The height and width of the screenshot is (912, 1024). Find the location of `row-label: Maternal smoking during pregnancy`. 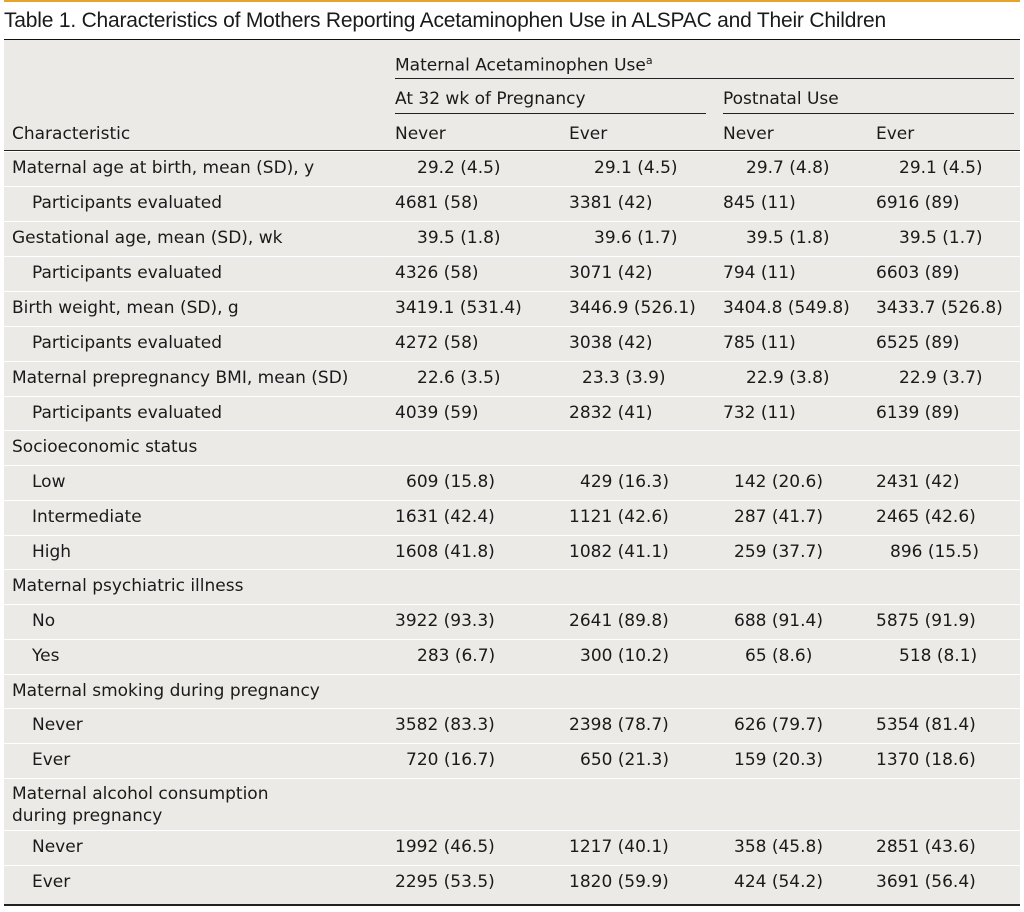

row-label: Maternal smoking during pregnancy is located at coordinates (166, 691).